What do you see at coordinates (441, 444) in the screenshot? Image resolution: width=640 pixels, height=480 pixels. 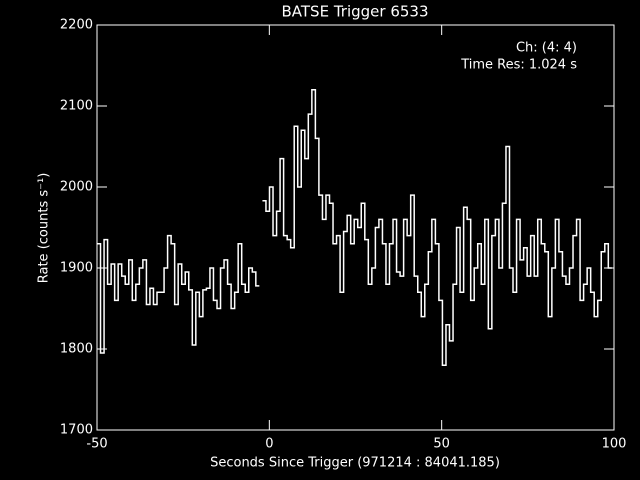 I see `x-tick-label: 50` at bounding box center [441, 444].